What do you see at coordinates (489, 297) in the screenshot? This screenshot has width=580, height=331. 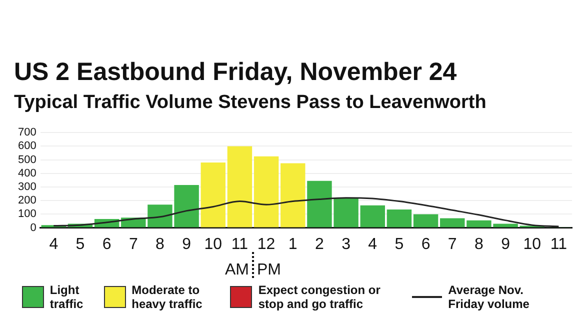 I see `legend-label: Average Nov. Friday volume` at bounding box center [489, 297].